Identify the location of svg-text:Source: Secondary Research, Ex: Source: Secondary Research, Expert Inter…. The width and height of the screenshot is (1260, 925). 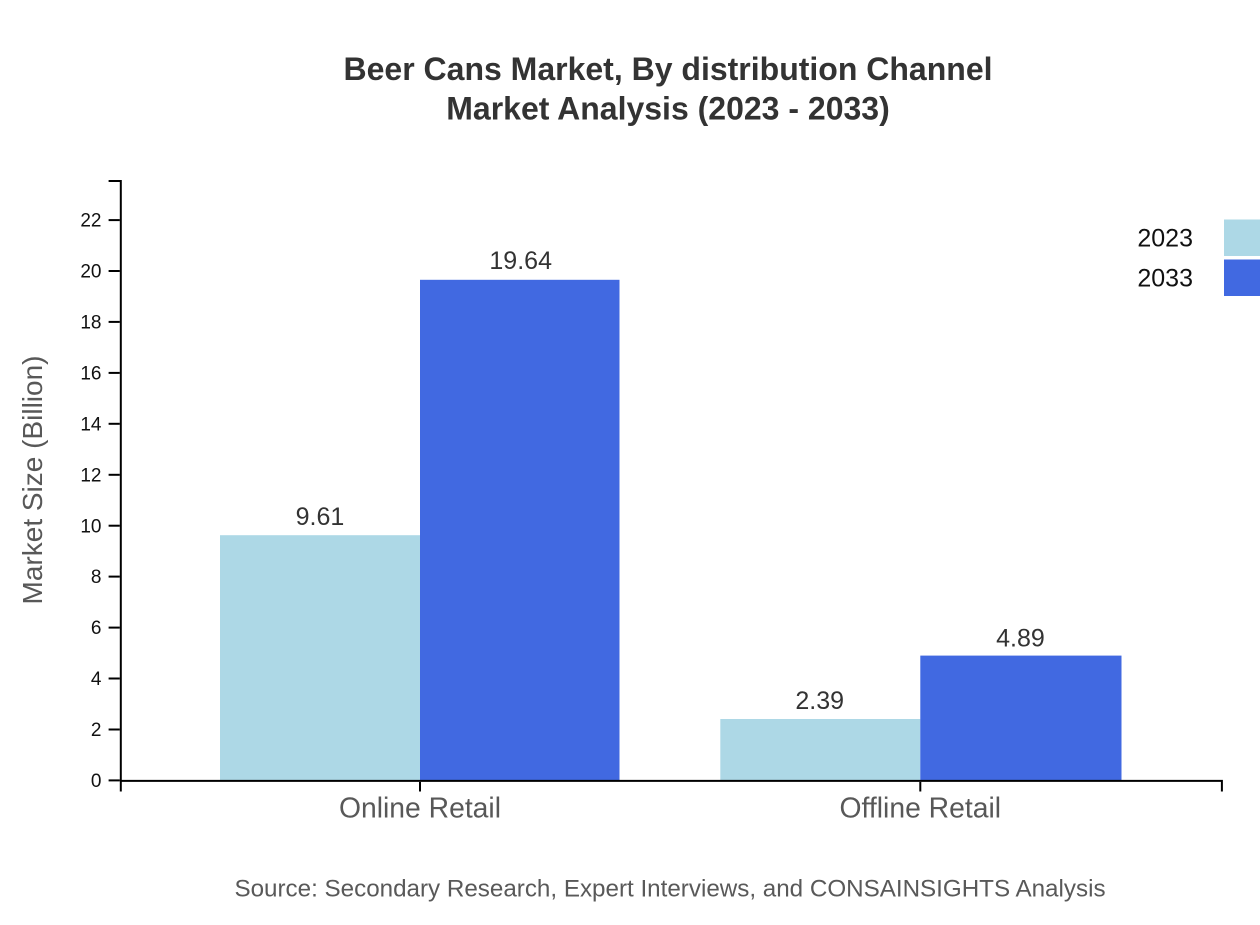
(669, 889).